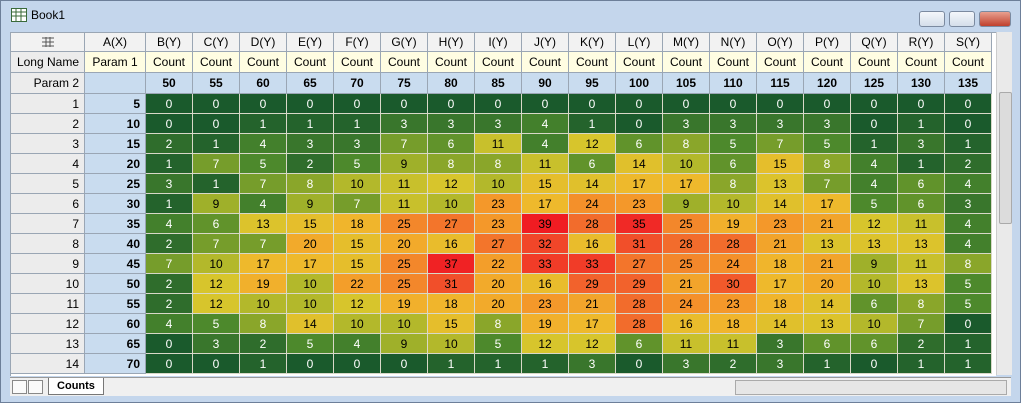 This screenshot has width=1021, height=403. Describe the element at coordinates (216, 42) in the screenshot. I see `column-header: C(Y)` at that location.